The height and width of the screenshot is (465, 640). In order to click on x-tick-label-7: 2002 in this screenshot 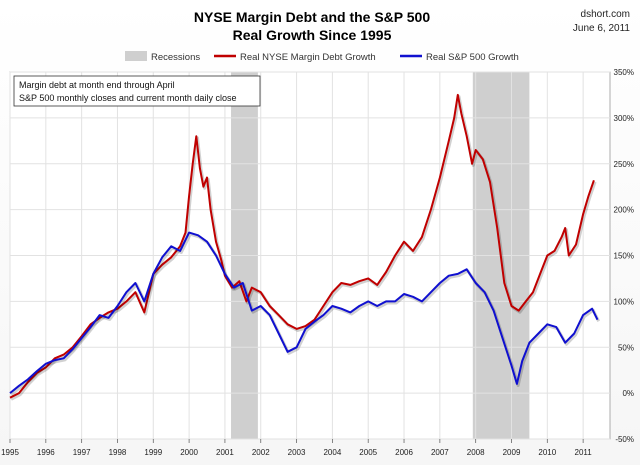, I will do `click(261, 452)`.